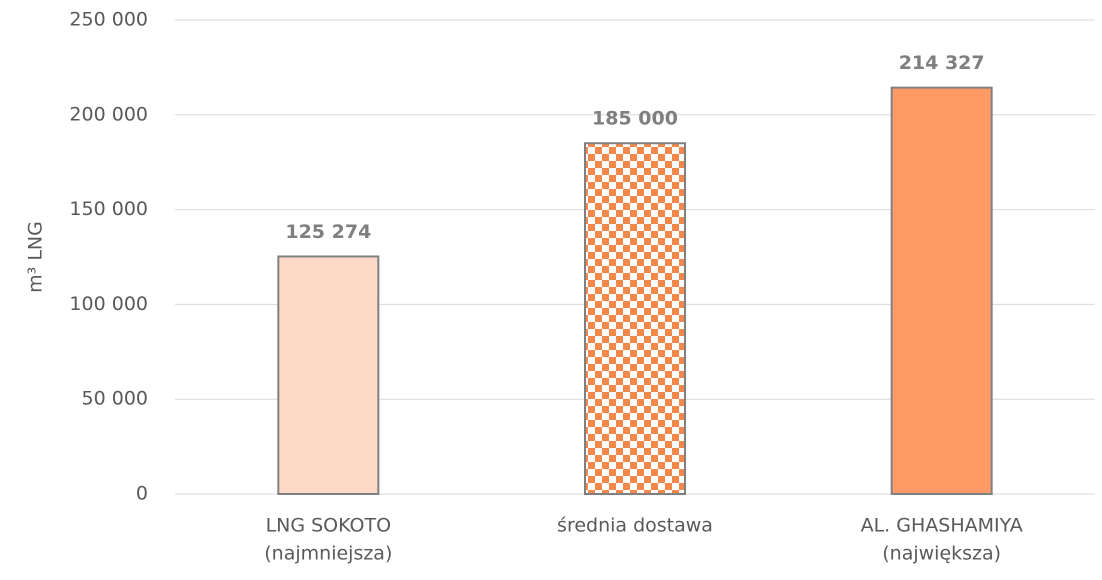  I want to click on y-tick-label: 50 000, so click(115, 399).